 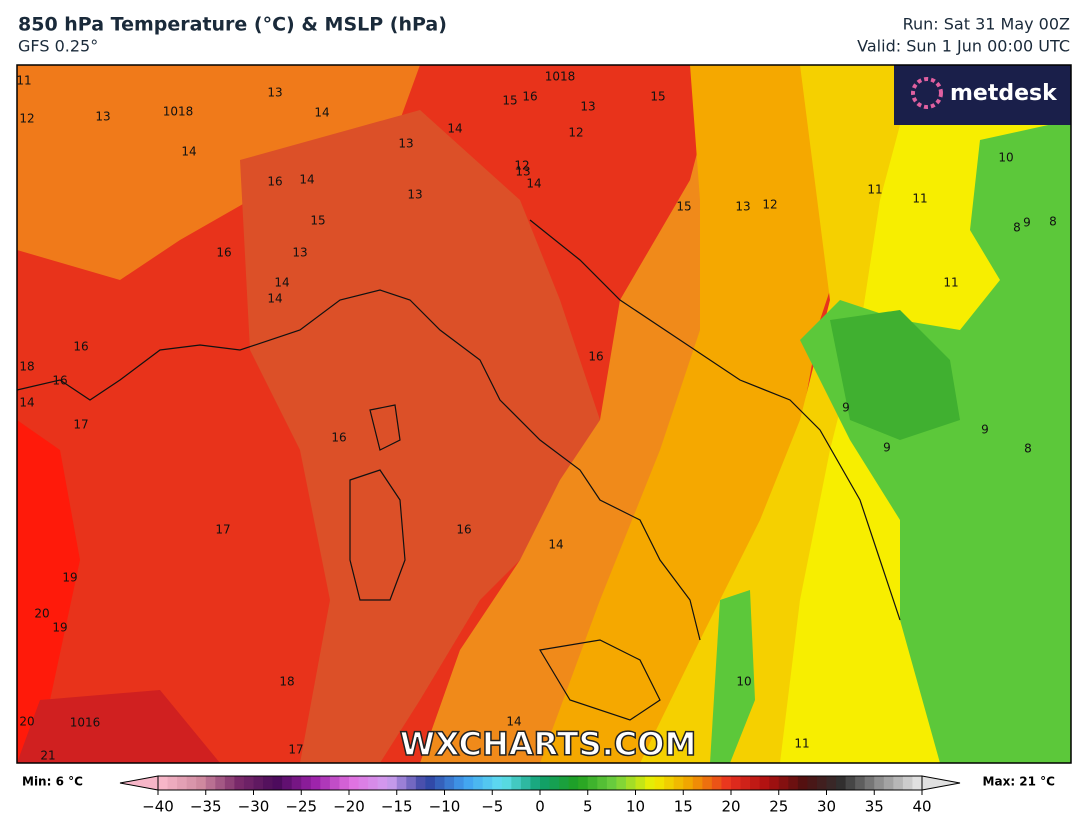 I want to click on title: 850 hPa Temperature (°C) & MSLP (hPa), so click(x=232, y=25).